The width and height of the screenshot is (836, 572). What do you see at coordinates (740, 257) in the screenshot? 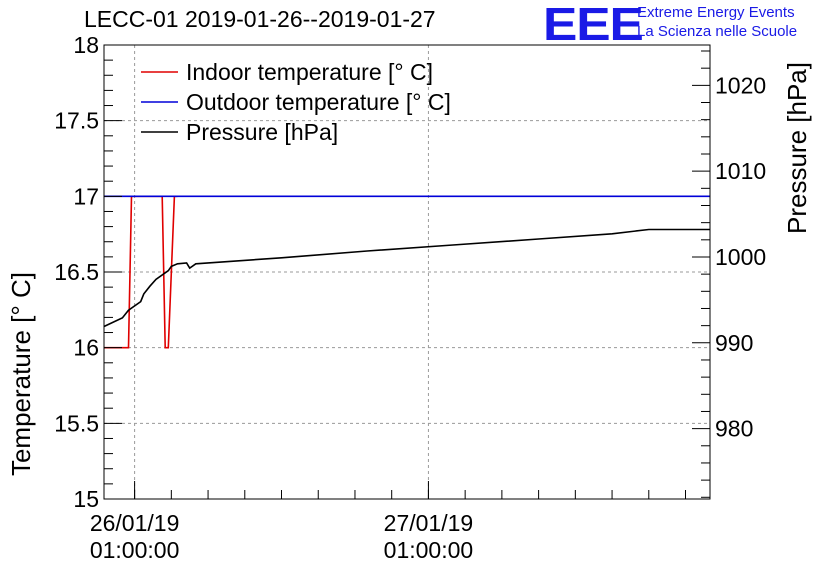
I see `y-right-tick-label: 1000` at bounding box center [740, 257].